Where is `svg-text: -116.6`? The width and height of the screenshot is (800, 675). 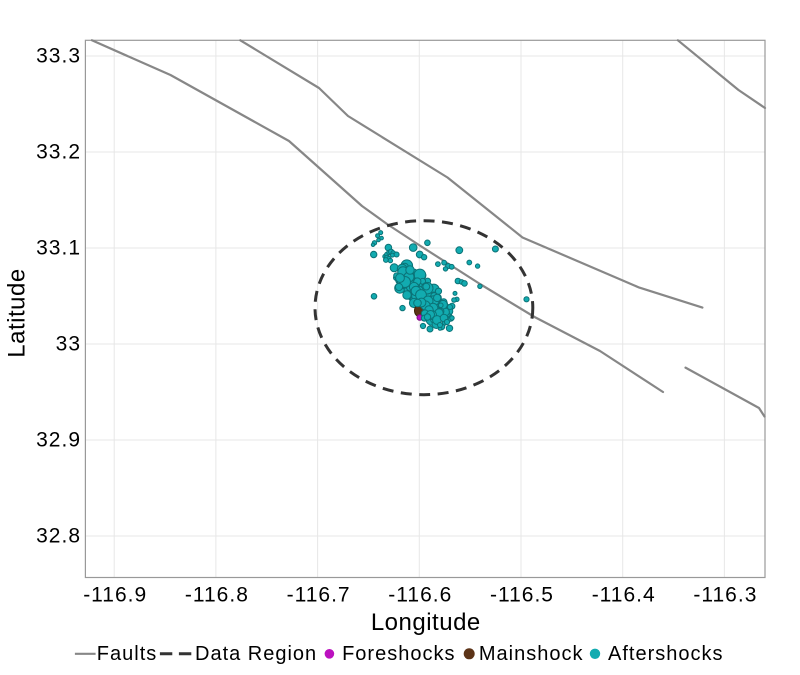
svg-text: -116.6 is located at coordinates (420, 595).